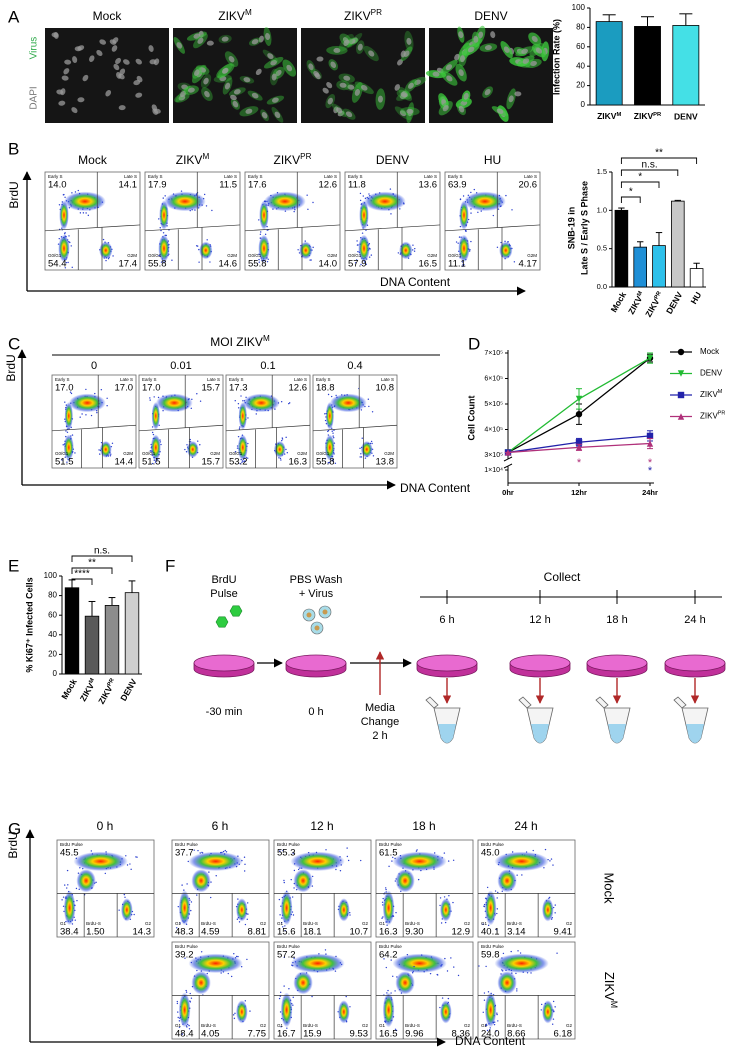  Describe the element at coordinates (540, 733) in the screenshot. I see `tube-liquid` at that location.